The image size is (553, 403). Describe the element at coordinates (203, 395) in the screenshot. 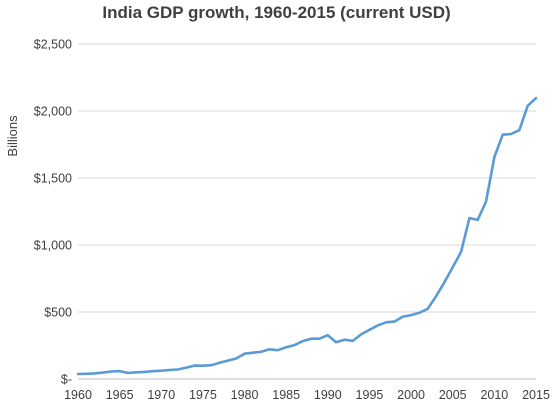

I see `x-tick-label: 1975` at that location.